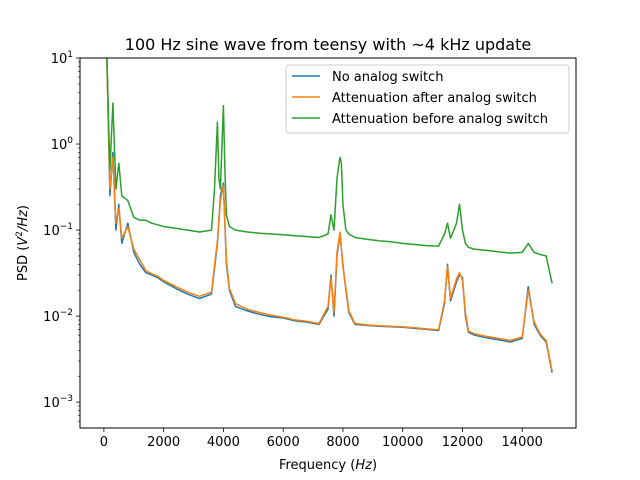 The width and height of the screenshot is (640, 480). Describe the element at coordinates (66, 227) in the screenshot. I see `y-tick-exponent: −1` at that location.